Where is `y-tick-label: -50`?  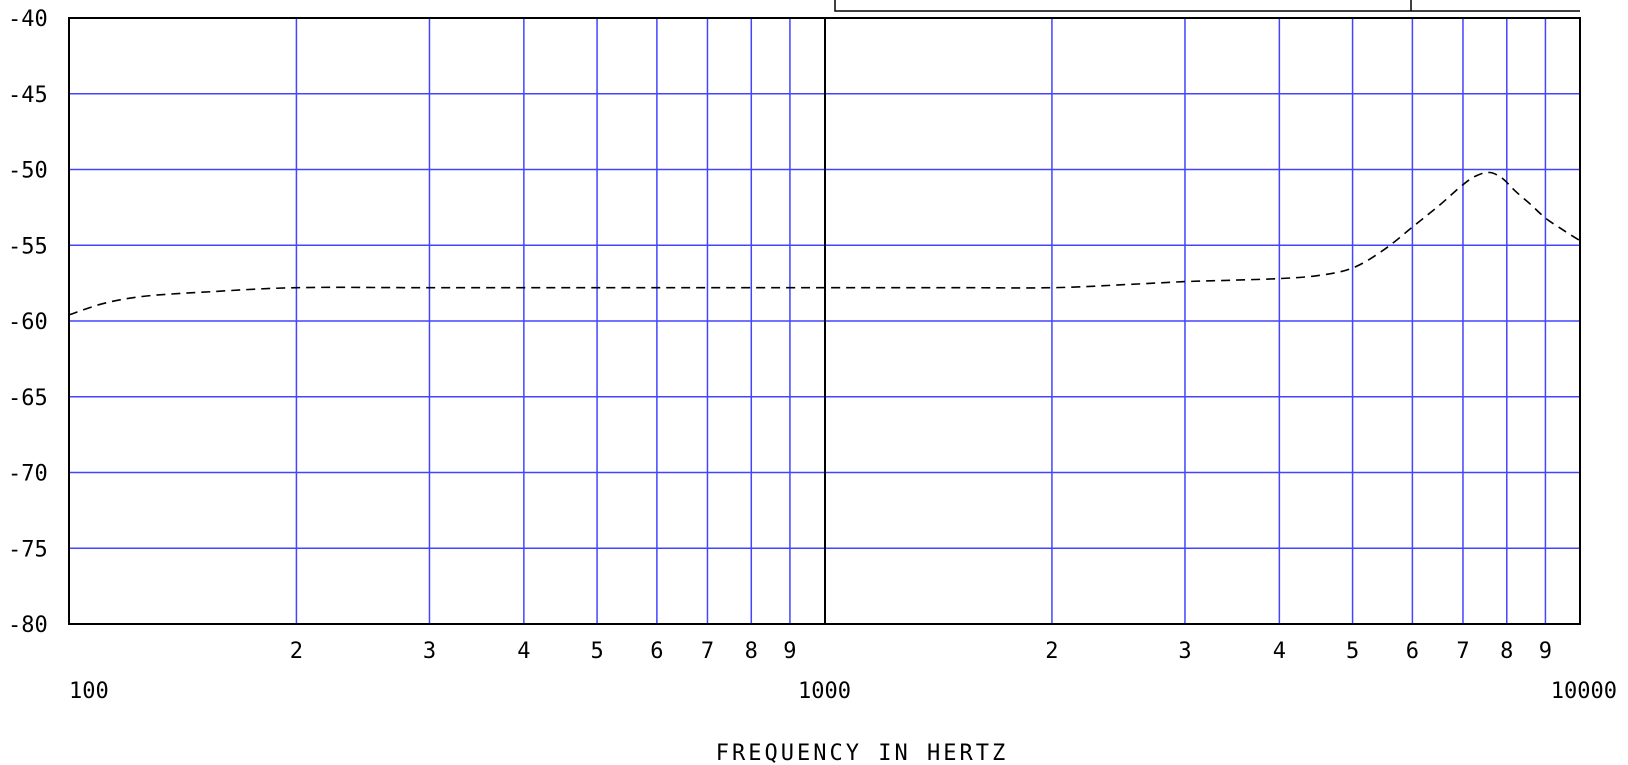
y-tick-label: -50 is located at coordinates (28, 171).